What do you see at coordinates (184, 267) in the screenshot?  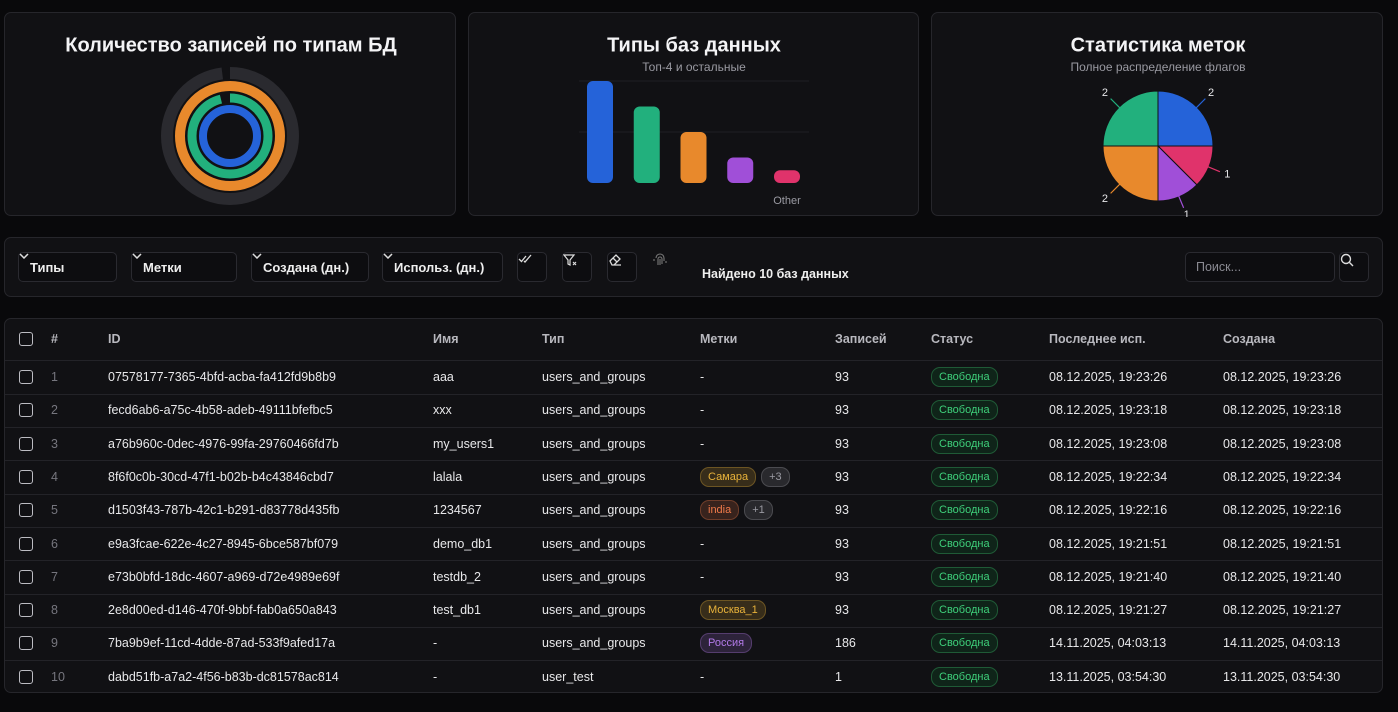 I see `filter-dropdown: Метки` at bounding box center [184, 267].